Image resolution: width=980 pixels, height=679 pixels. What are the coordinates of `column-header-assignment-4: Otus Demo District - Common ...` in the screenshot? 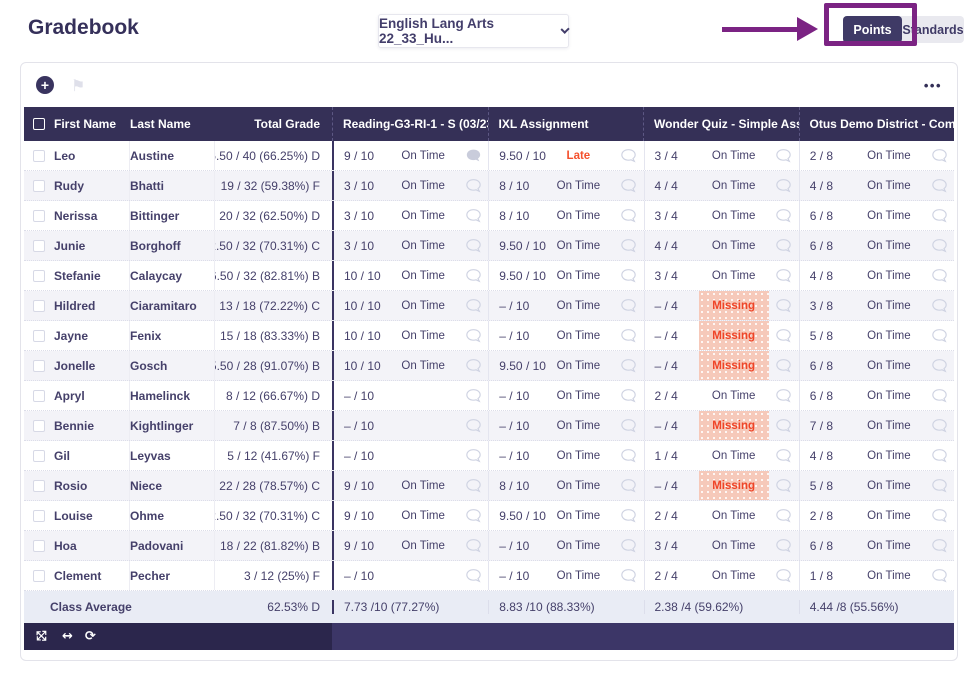 It's located at (876, 124).